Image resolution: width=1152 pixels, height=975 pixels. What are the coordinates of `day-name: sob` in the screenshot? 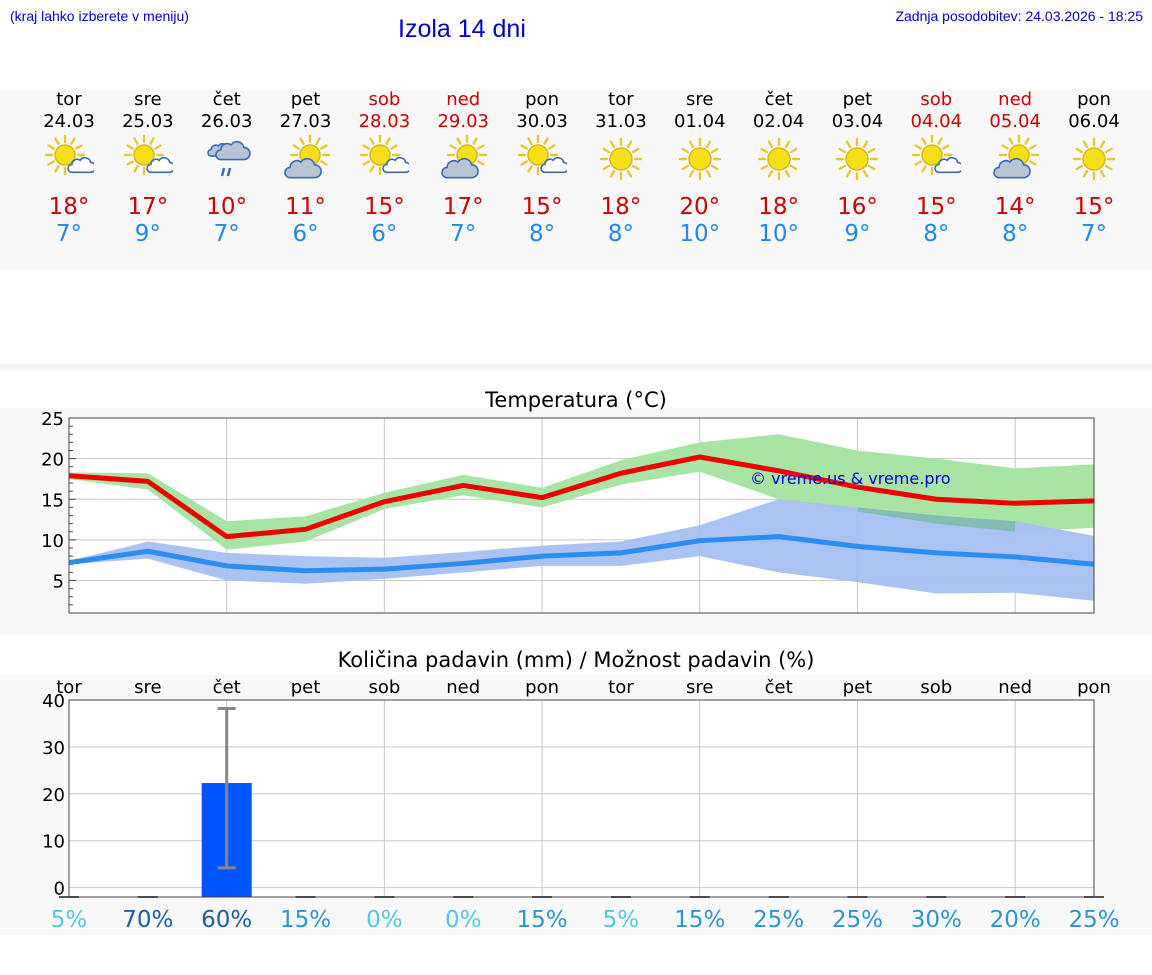 It's located at (384, 99).